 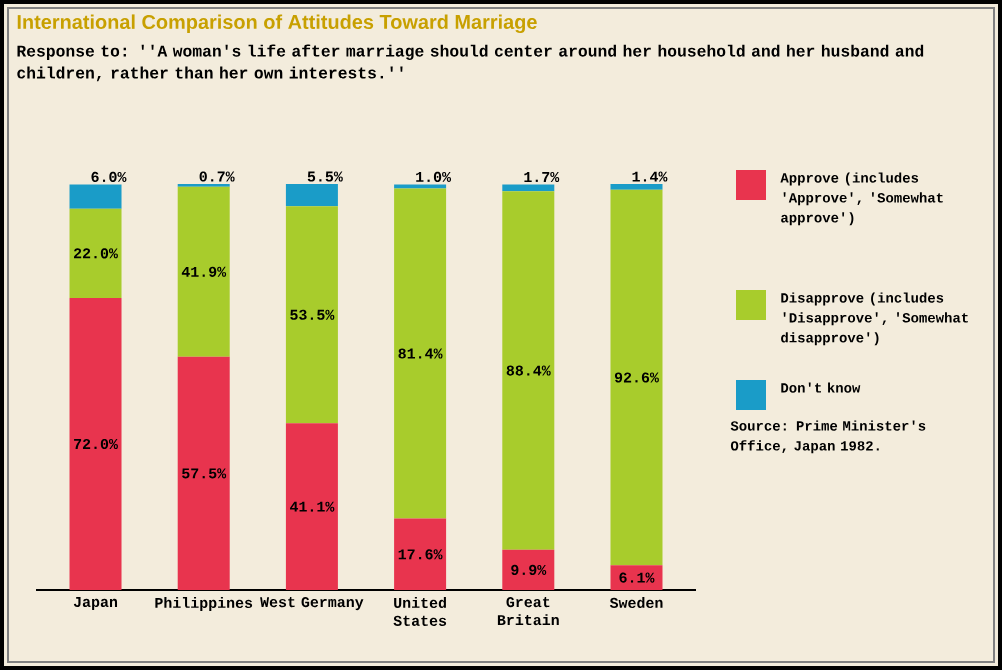 What do you see at coordinates (470, 63) in the screenshot?
I see `chart-subtitle: Response to: ''A woman's life after marriage should center around her household and her husband and children, rather than her own interests.''` at bounding box center [470, 63].